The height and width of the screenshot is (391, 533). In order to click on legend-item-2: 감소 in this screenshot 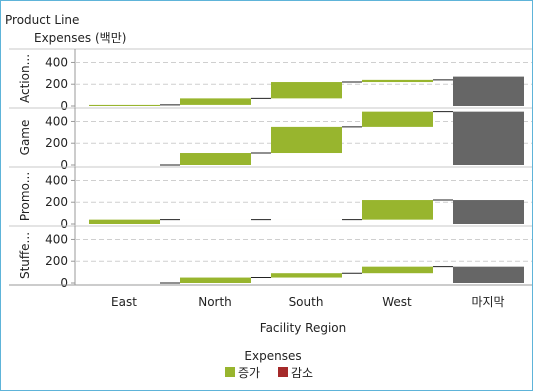, I will do `click(295, 373)`.